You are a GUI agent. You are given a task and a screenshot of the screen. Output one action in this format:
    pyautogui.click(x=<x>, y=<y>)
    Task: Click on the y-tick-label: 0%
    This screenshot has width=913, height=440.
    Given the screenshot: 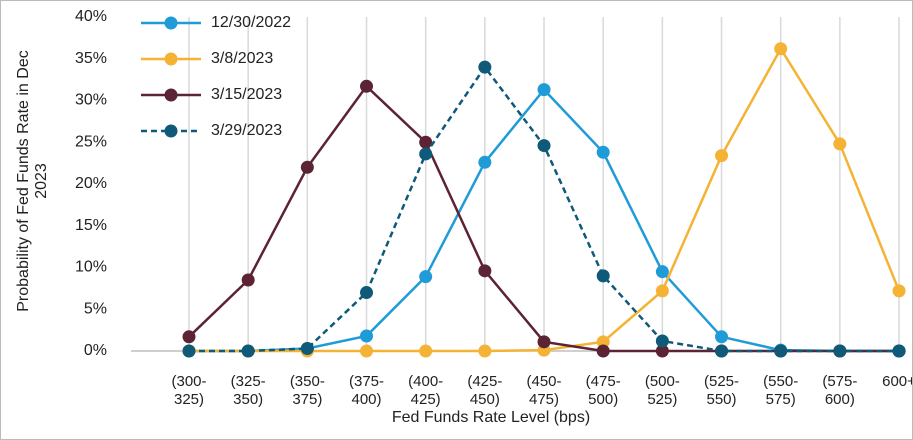 What is the action you would take?
    pyautogui.click(x=95, y=350)
    